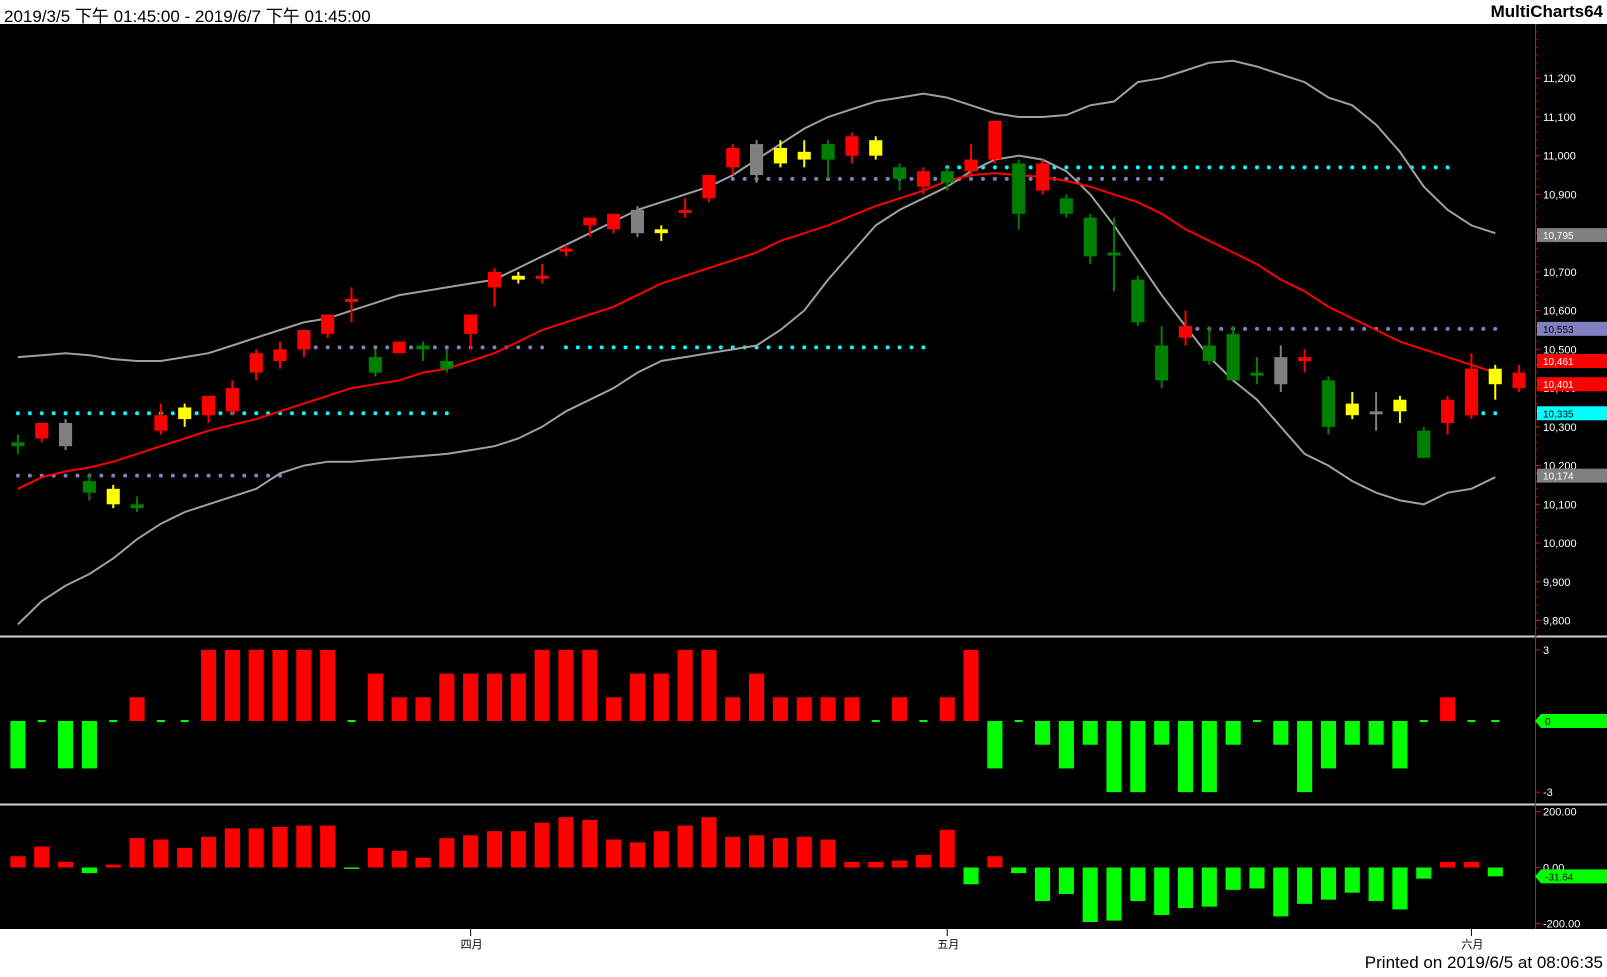 The width and height of the screenshot is (1607, 977). What do you see at coordinates (1571, 876) in the screenshot?
I see `oscillator-current-tag` at bounding box center [1571, 876].